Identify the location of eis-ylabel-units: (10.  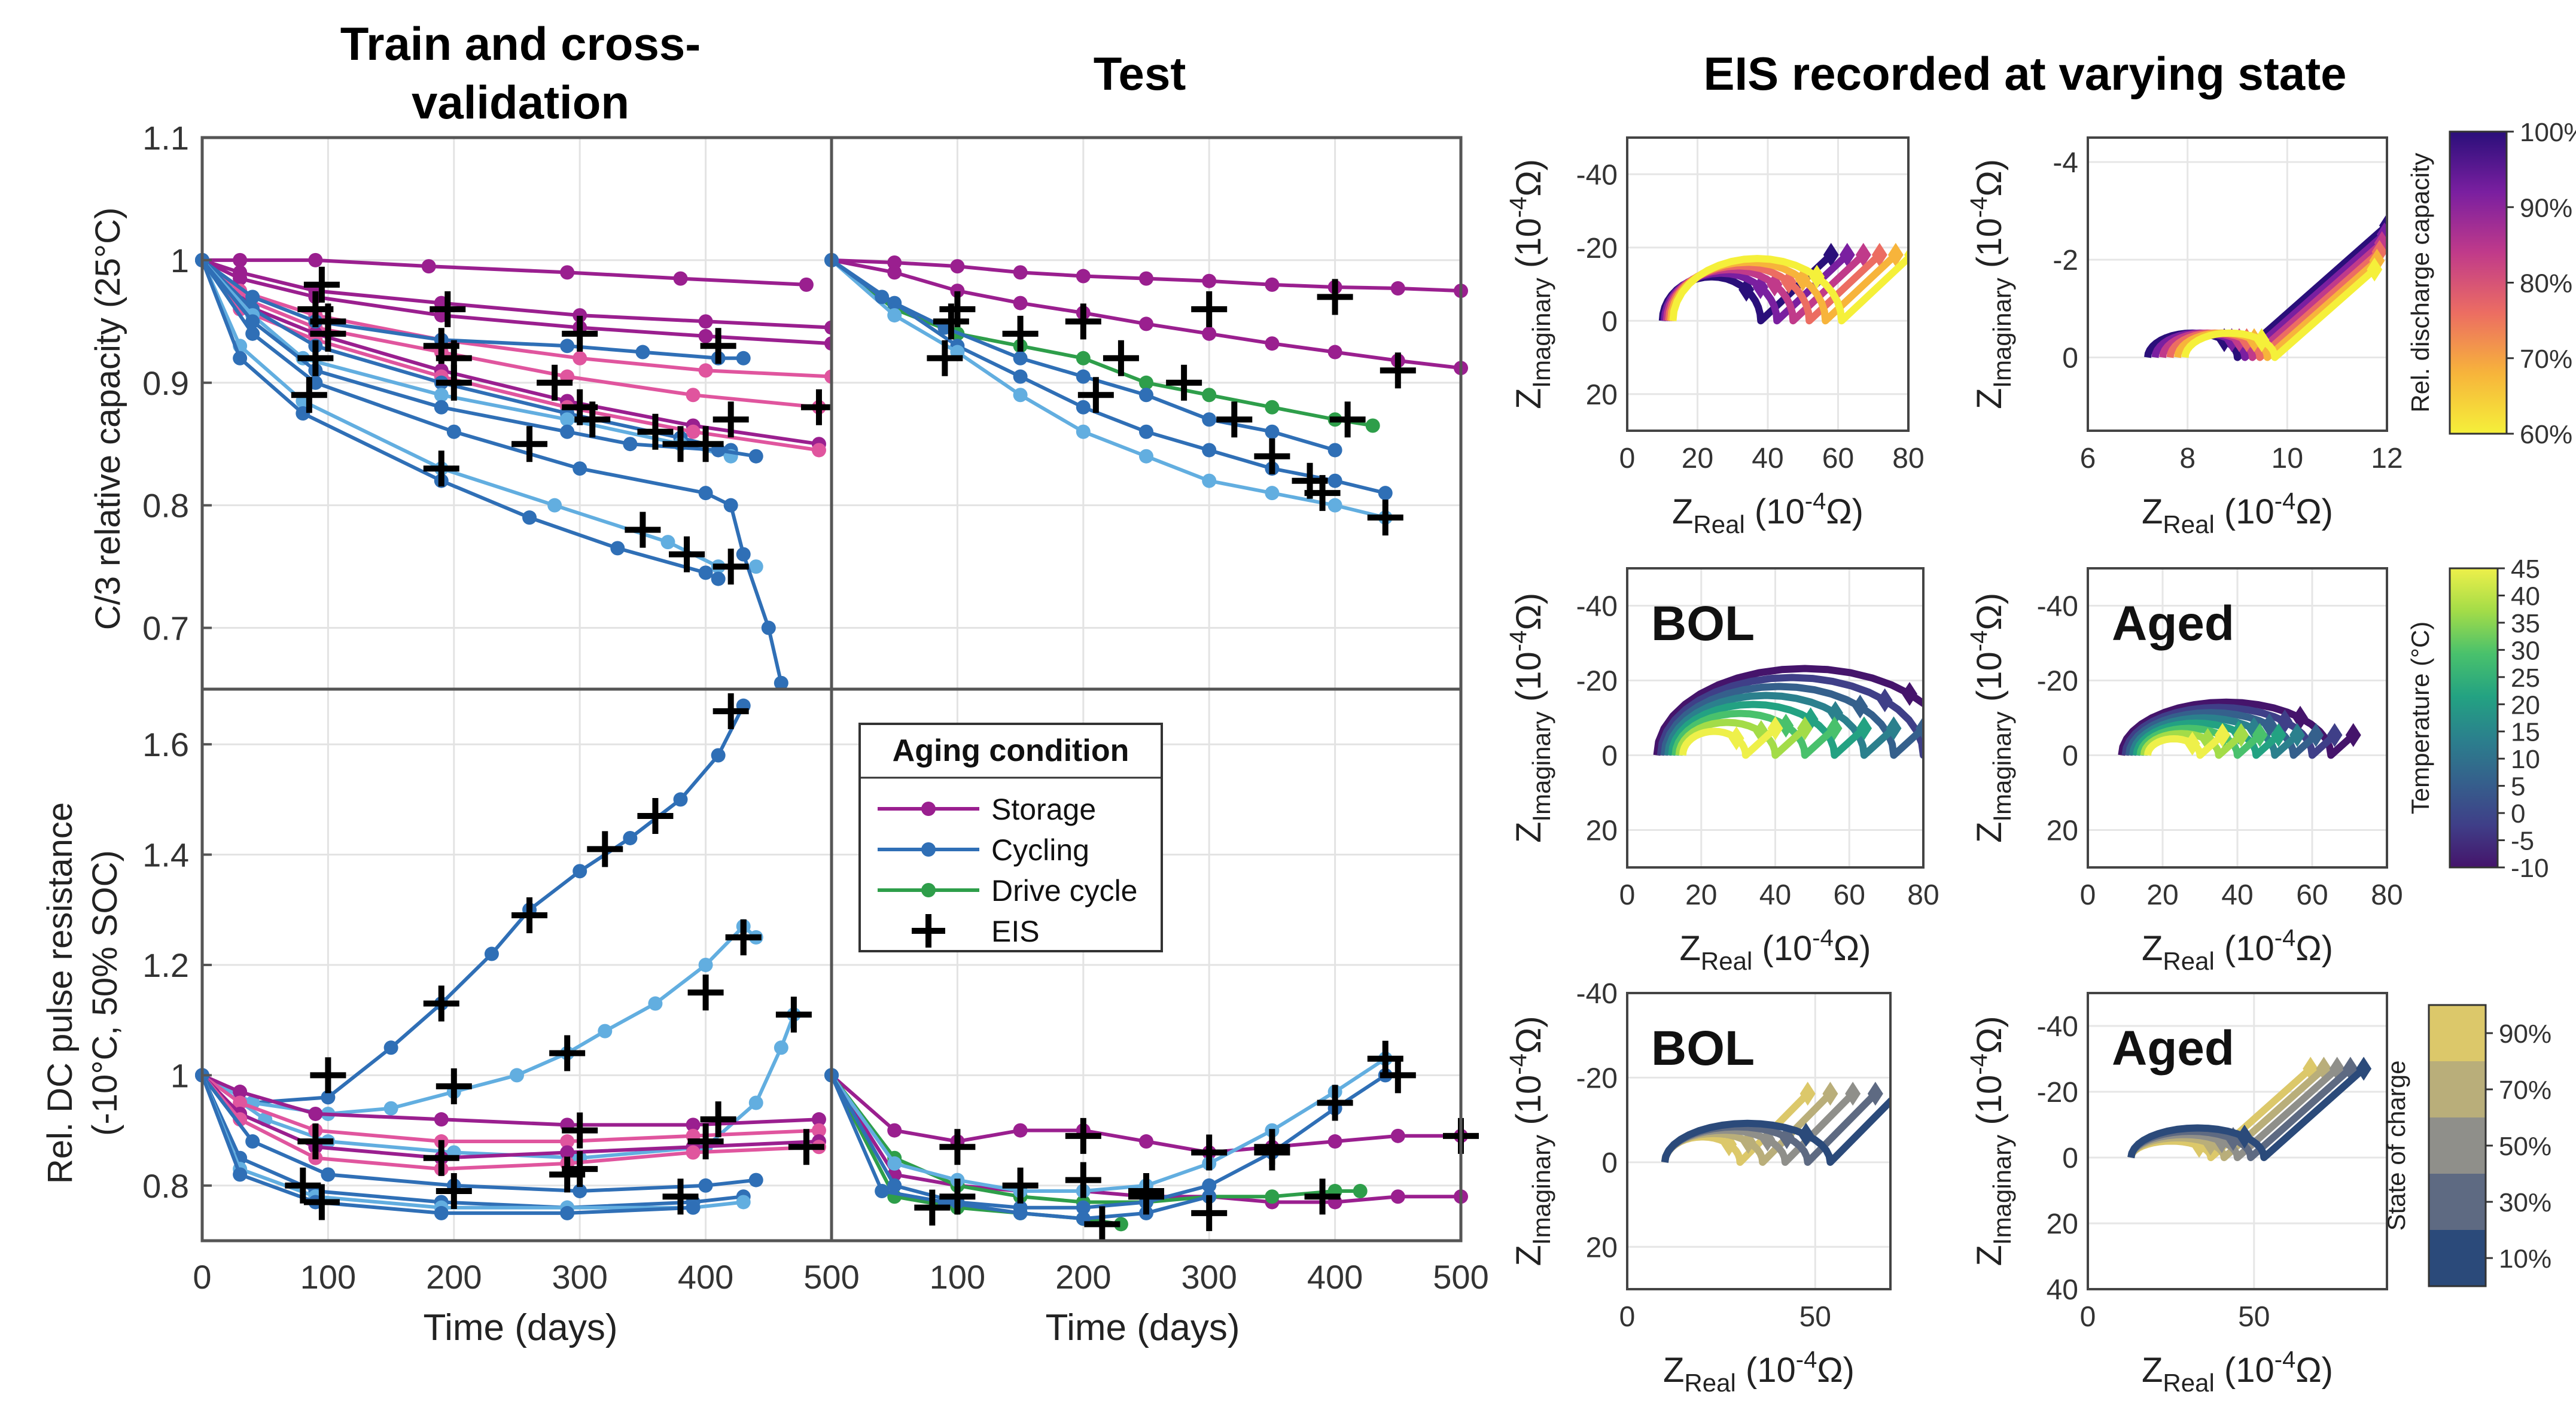
(1989, 1105).